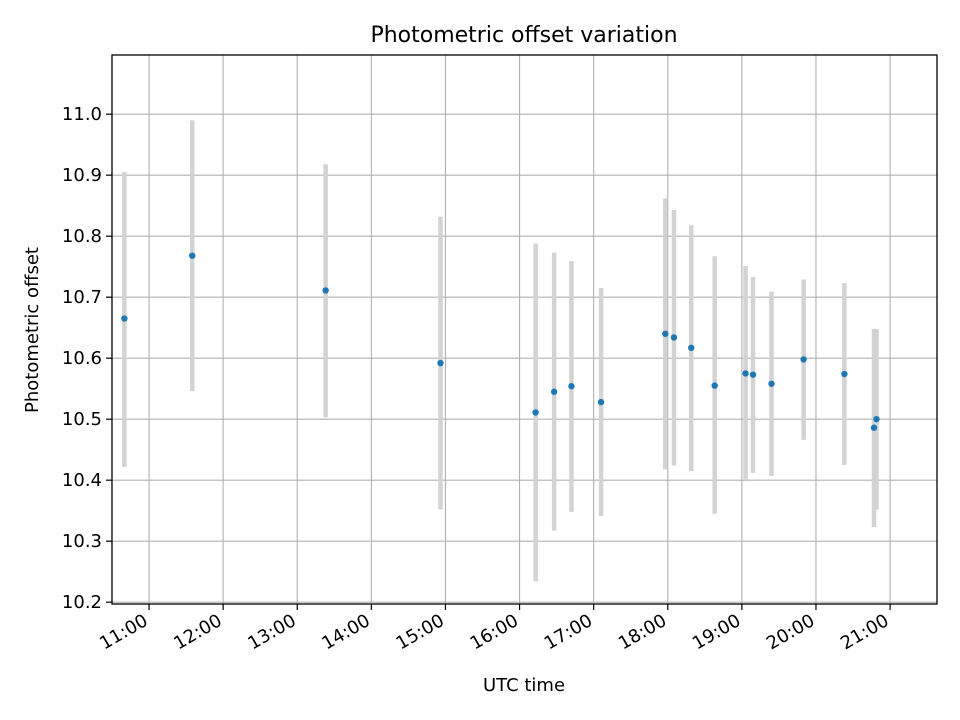  I want to click on y-tick-label: 10.8, so click(82, 236).